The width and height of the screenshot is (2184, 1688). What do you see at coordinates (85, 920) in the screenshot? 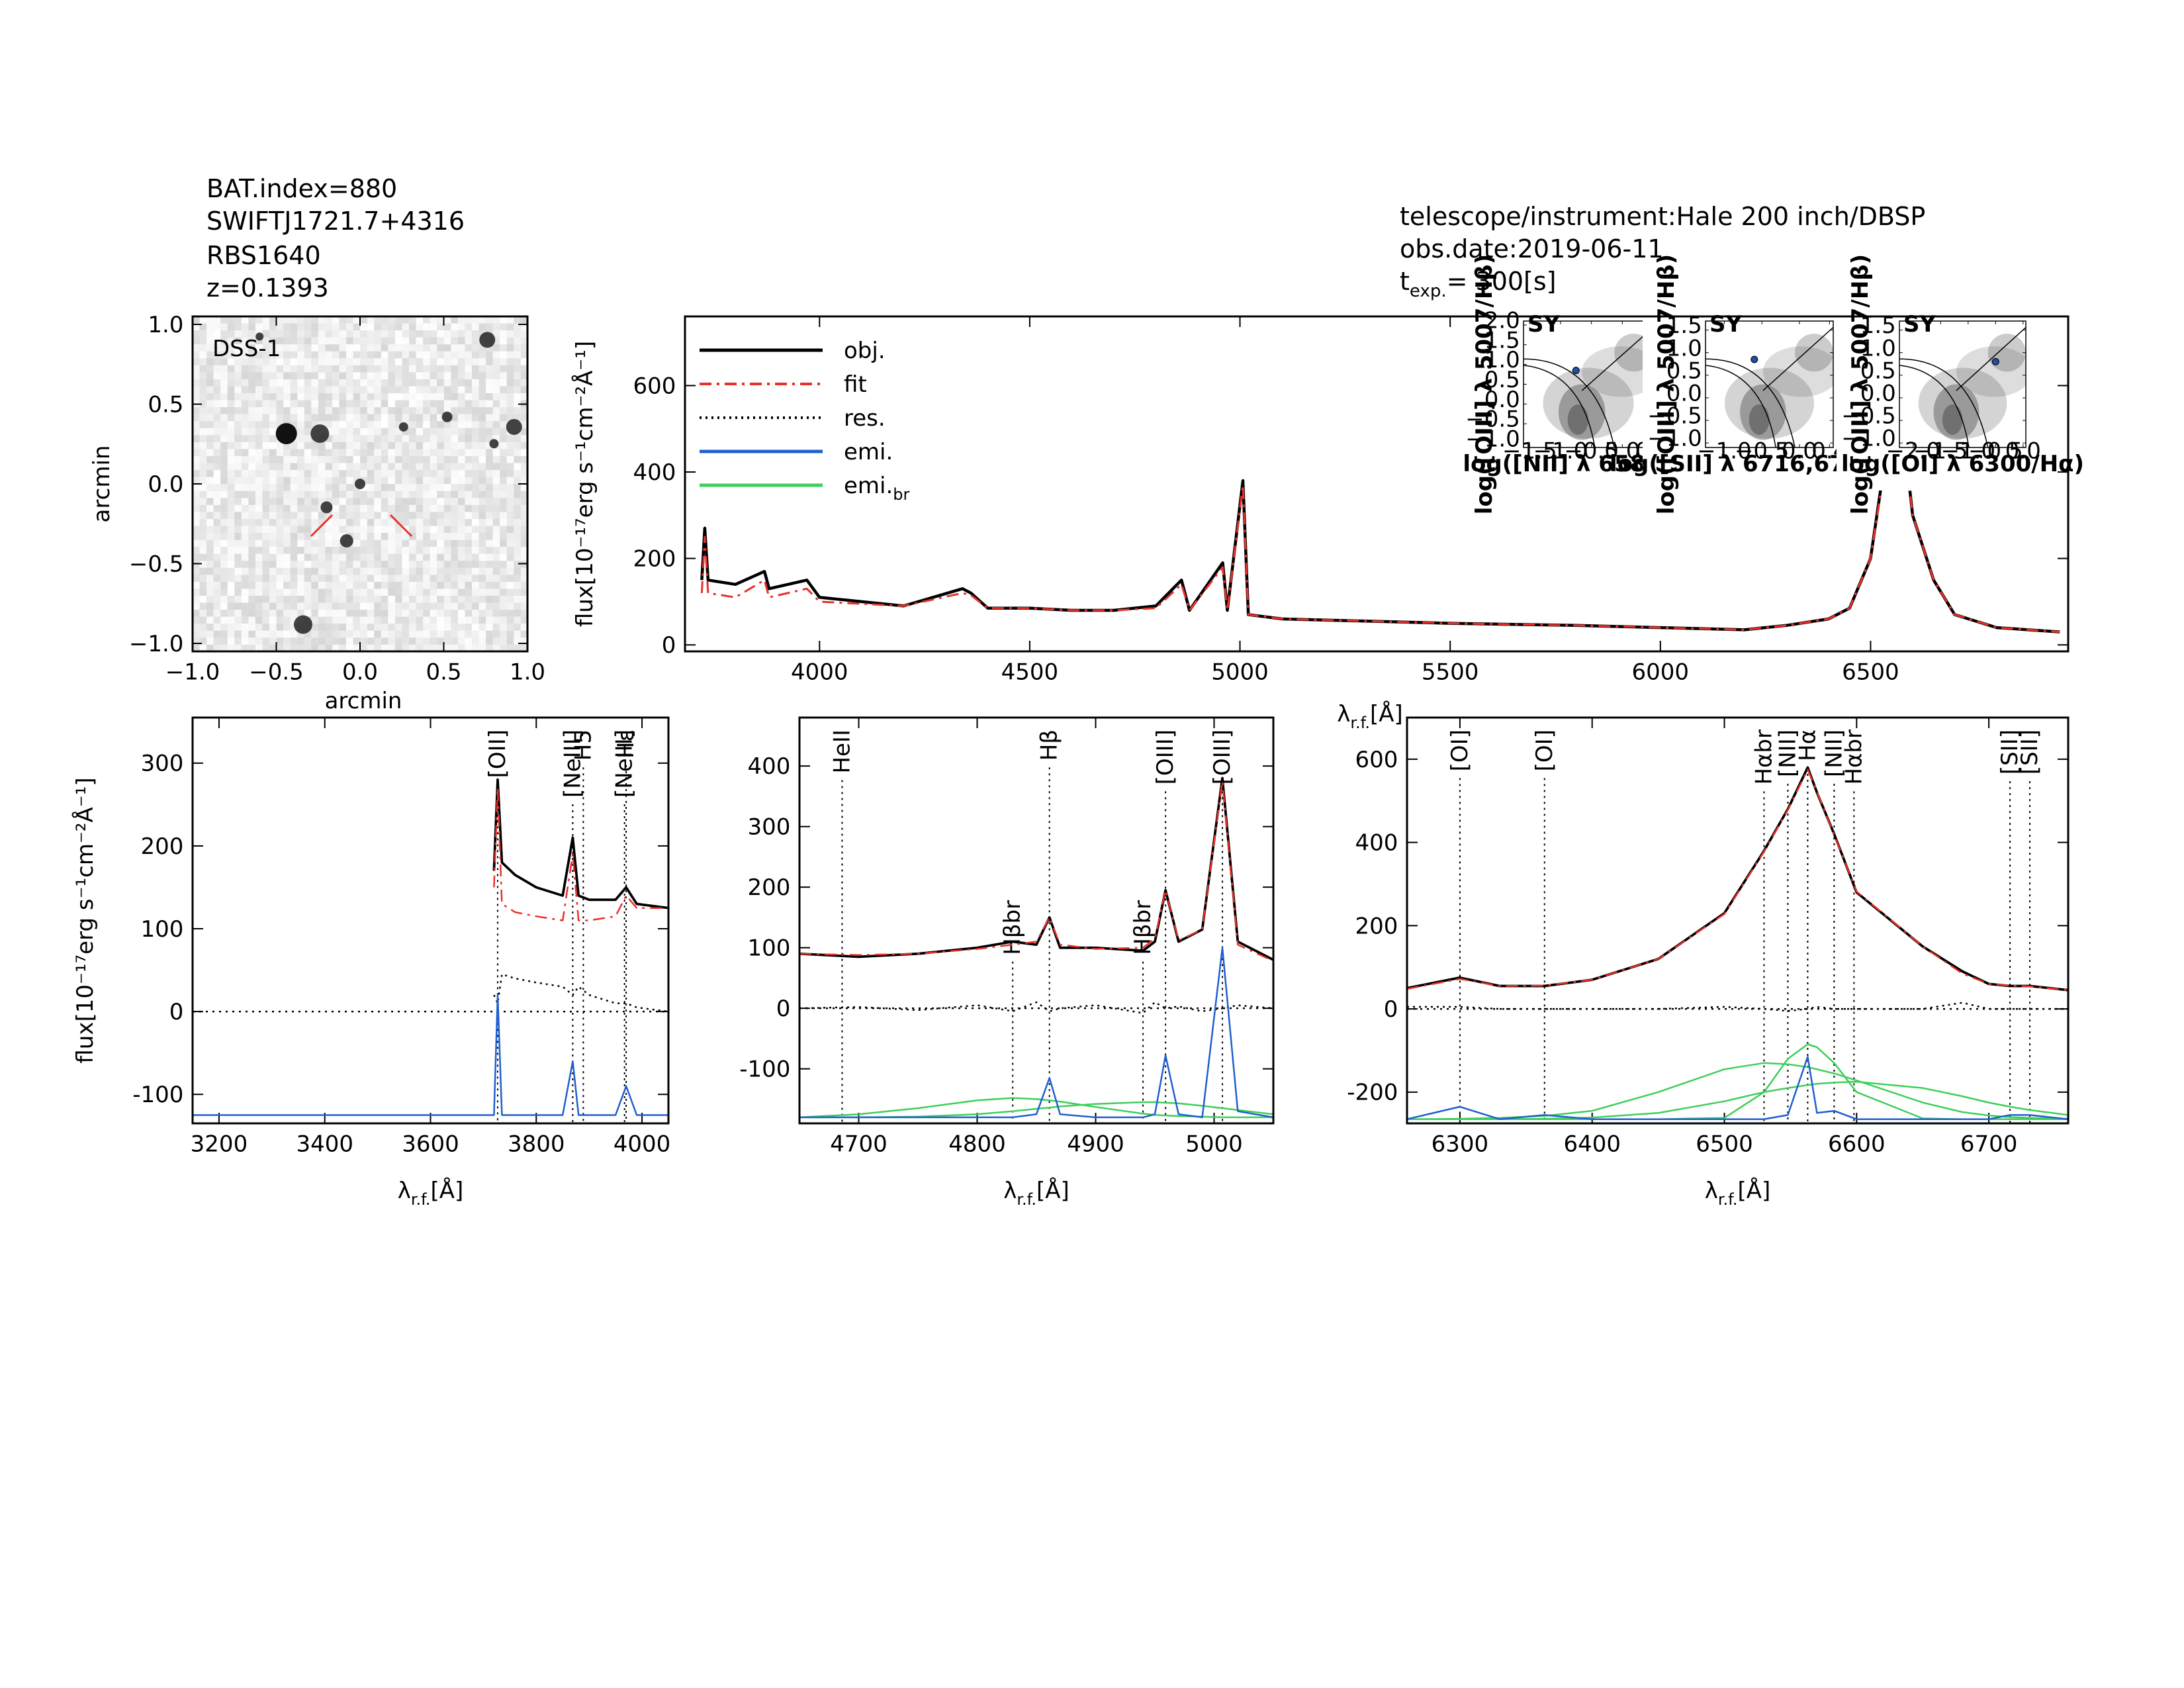
I see `y-axis-label: flux[10⁻¹⁷erg s⁻¹cm⁻²Å⁻¹]` at bounding box center [85, 920].